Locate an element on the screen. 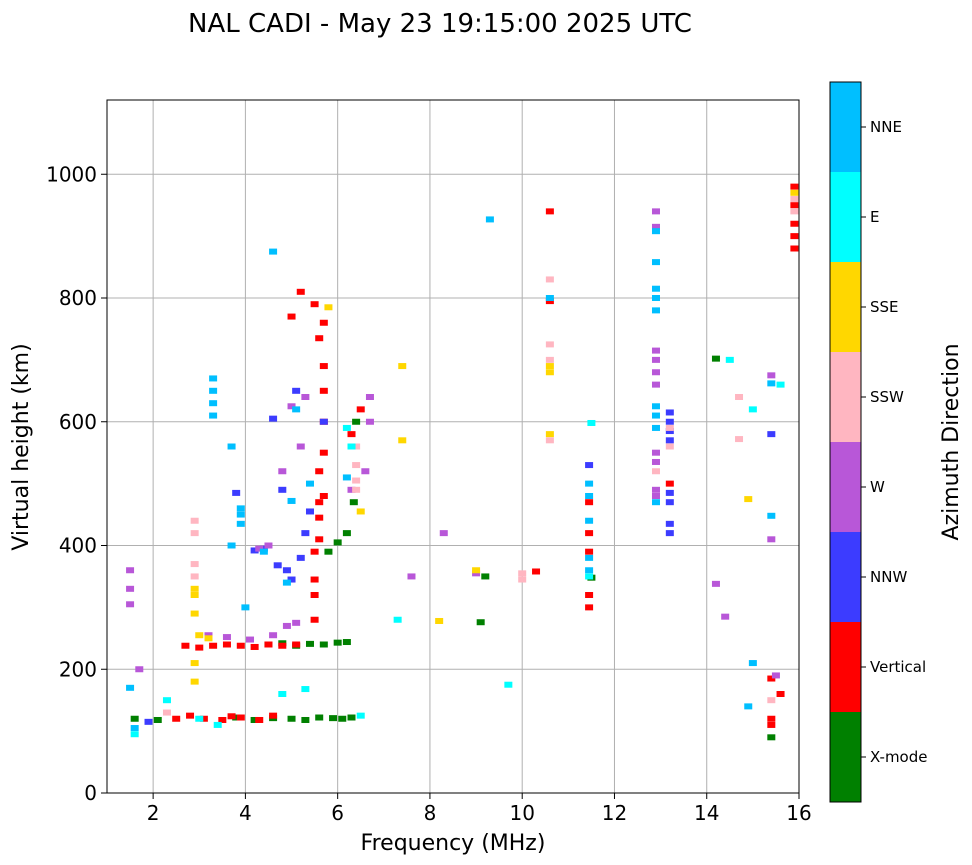 The width and height of the screenshot is (972, 865). colorbar-category-label: X-mode is located at coordinates (898, 757).